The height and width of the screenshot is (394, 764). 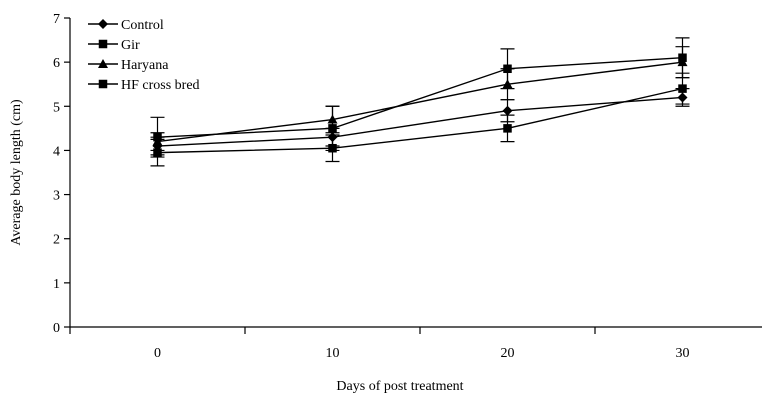 I want to click on y-tick-label: 5, so click(x=56, y=107).